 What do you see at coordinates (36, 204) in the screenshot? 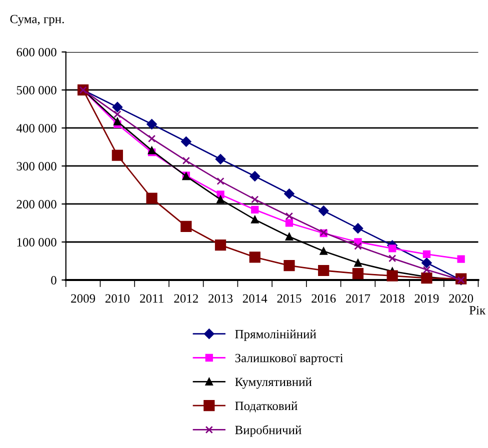
I see `y-tick-label: 200 000` at bounding box center [36, 204].